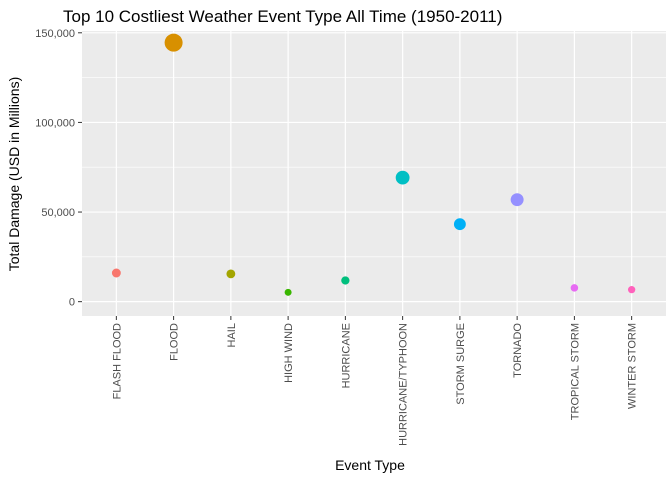 The width and height of the screenshot is (672, 485). What do you see at coordinates (575, 371) in the screenshot?
I see `x-tick-label: TROPICAL STORM` at bounding box center [575, 371].